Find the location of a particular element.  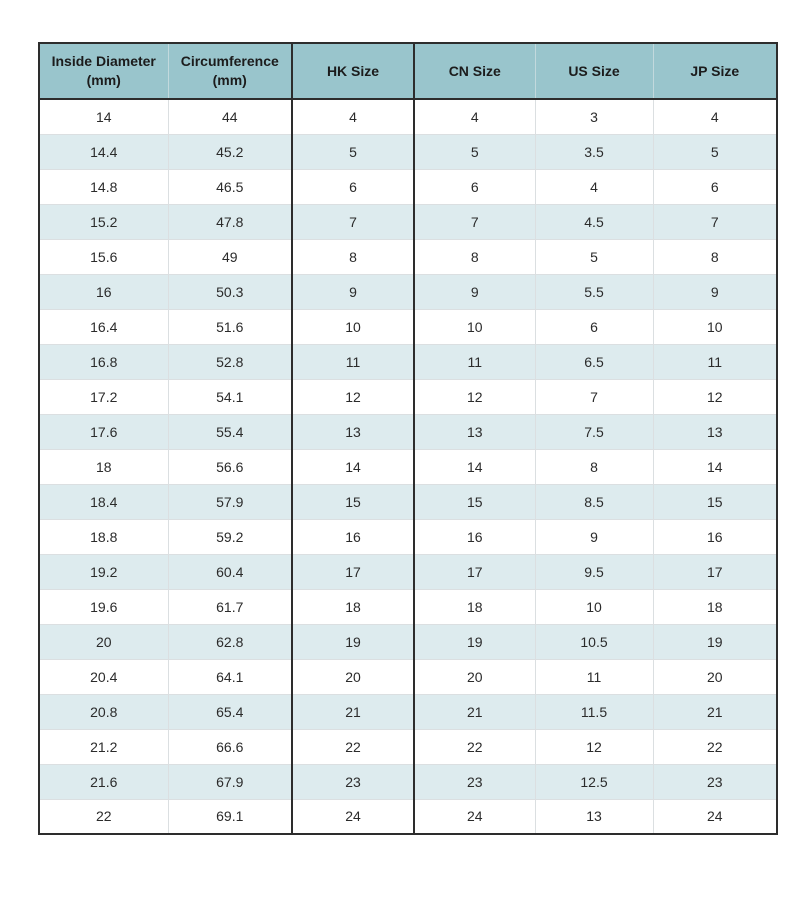

cell-hk-size: 5 is located at coordinates (353, 151).